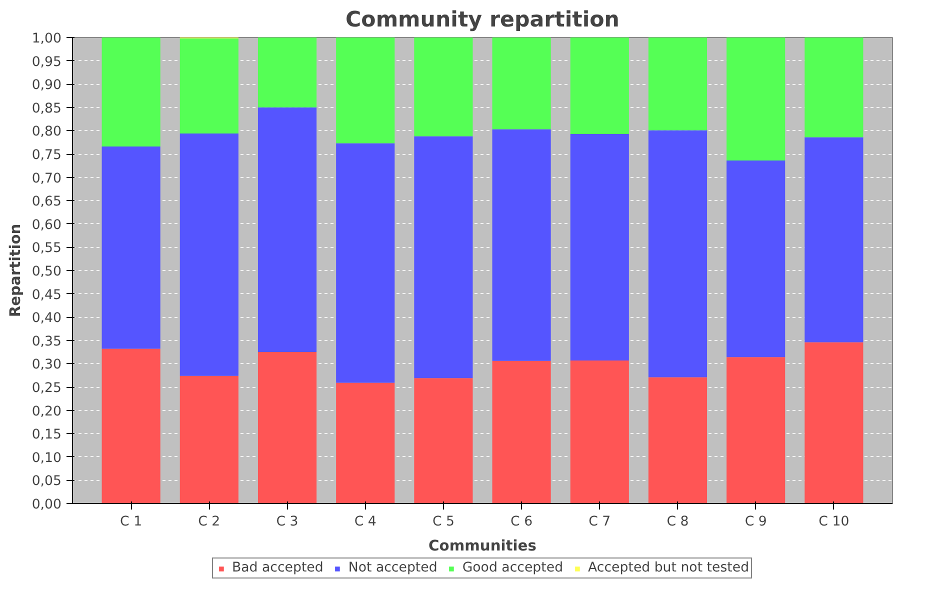  What do you see at coordinates (47, 365) in the screenshot?
I see `y-tick-label: 0,30` at bounding box center [47, 365].